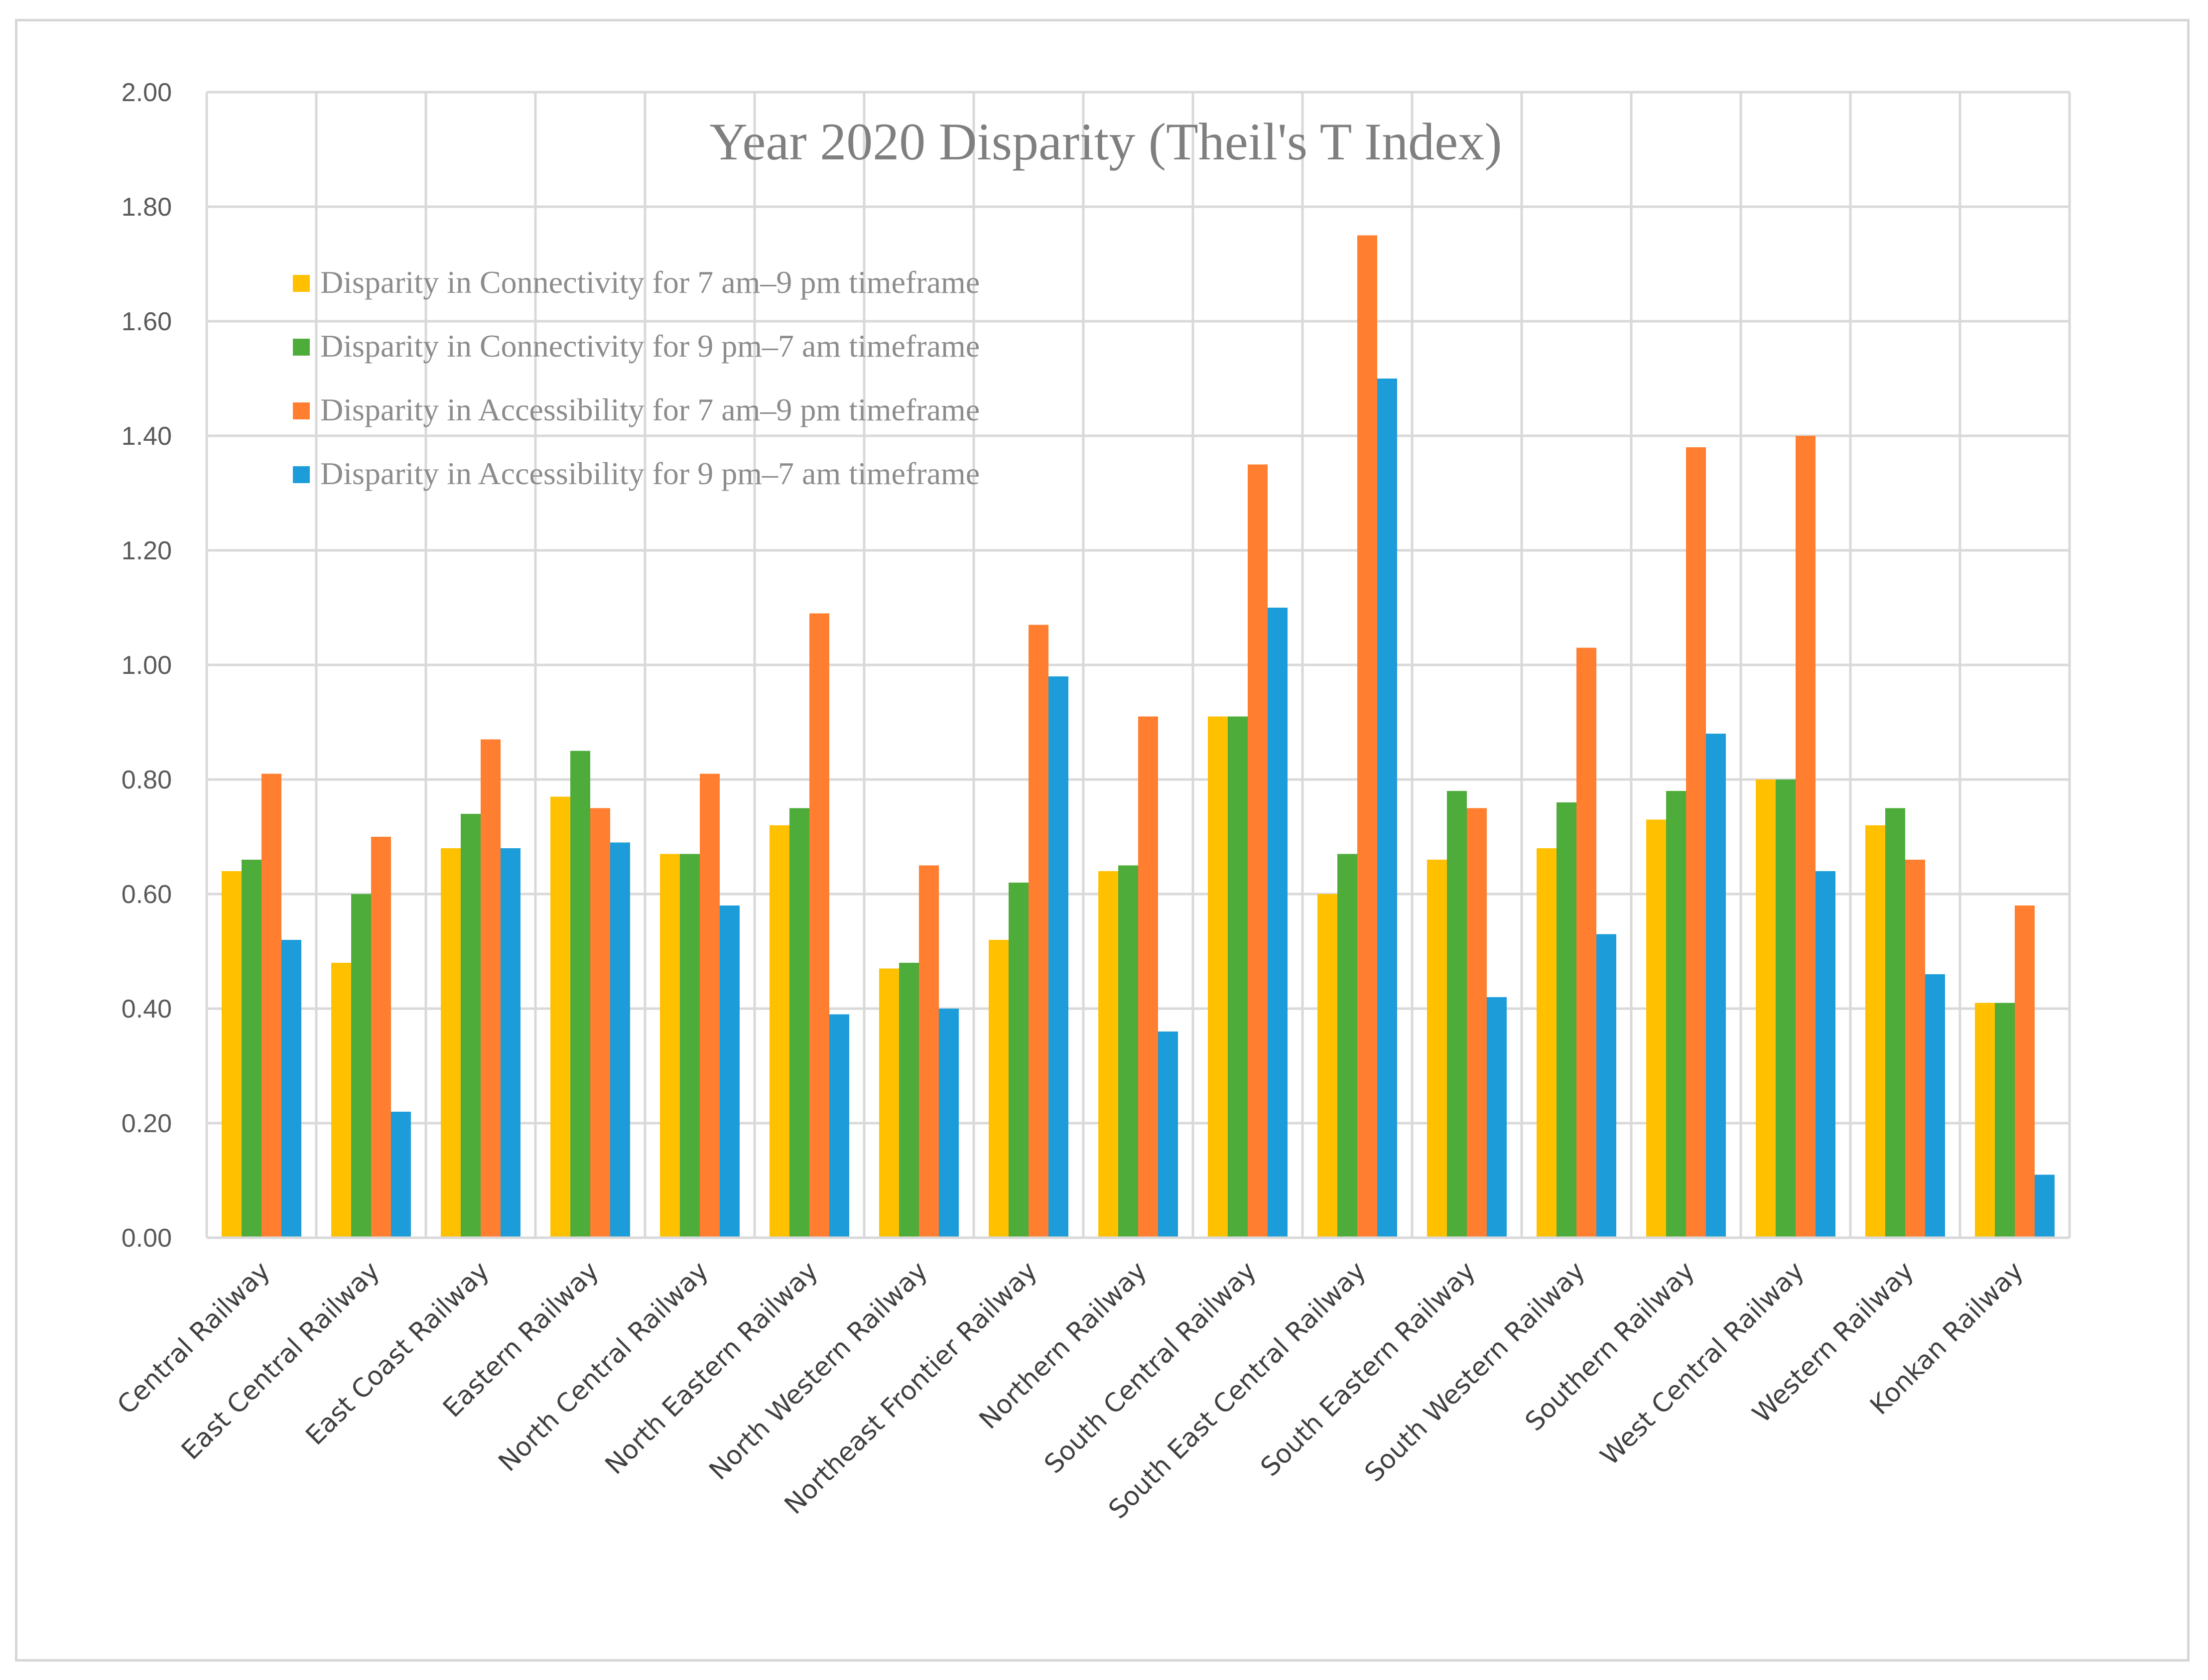 The width and height of the screenshot is (2208, 1680). I want to click on y-tick-label: 2.00, so click(147, 93).